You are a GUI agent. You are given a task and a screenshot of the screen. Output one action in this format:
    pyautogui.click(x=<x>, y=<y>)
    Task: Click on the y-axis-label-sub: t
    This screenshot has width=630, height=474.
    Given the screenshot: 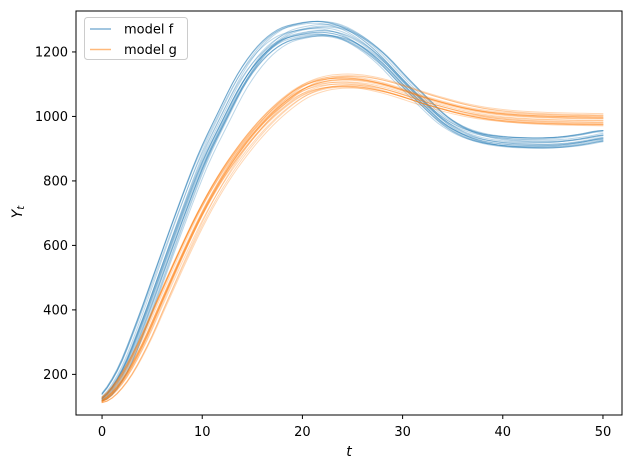 What is the action you would take?
    pyautogui.click(x=21, y=207)
    